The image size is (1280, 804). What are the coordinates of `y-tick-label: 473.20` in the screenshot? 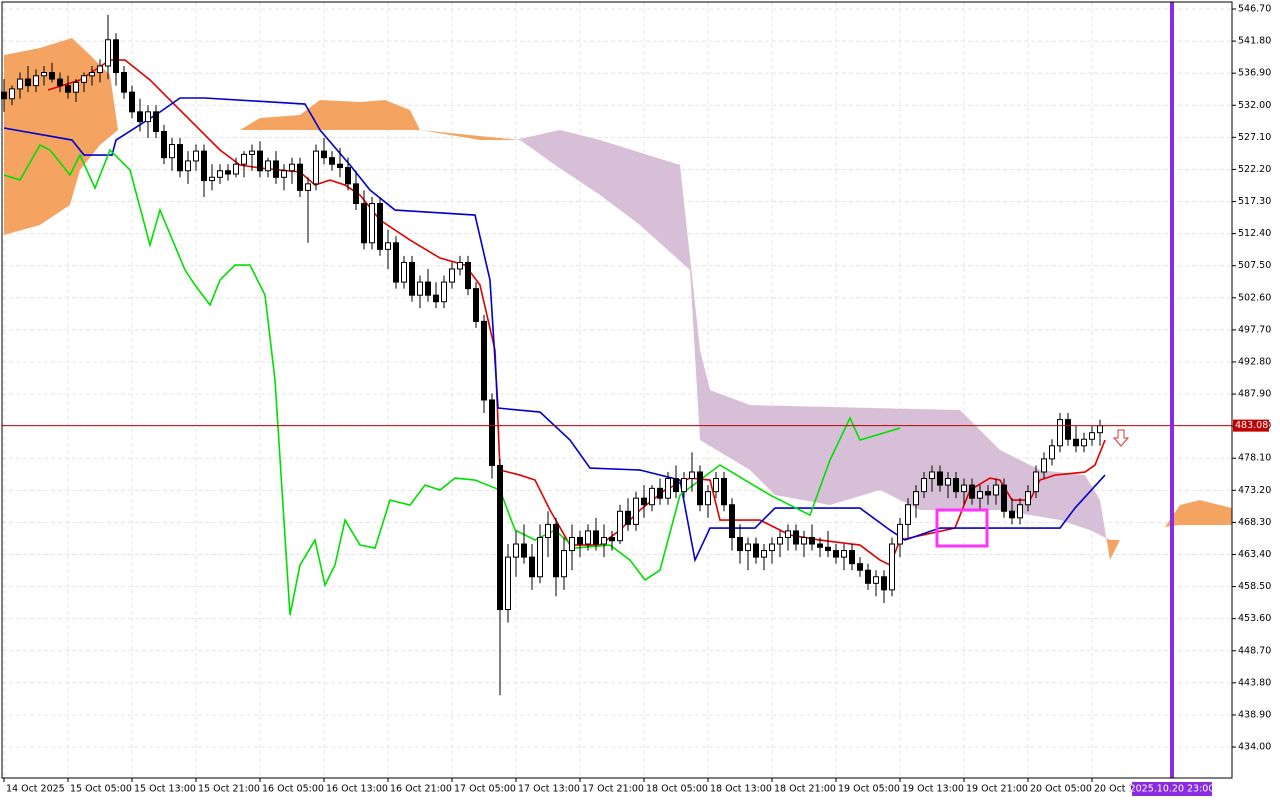 It's located at (1254, 490).